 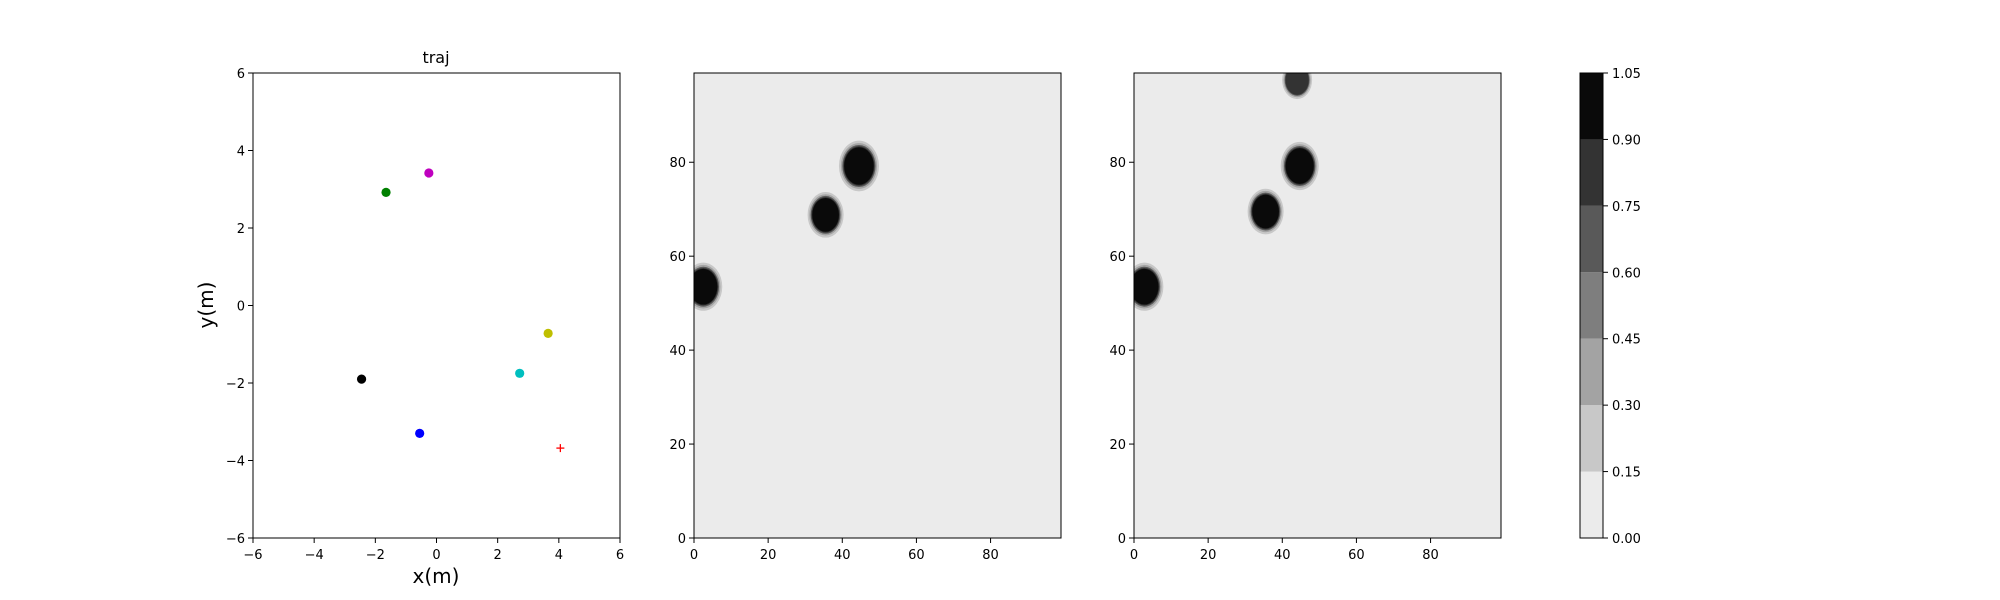 I want to click on x-tick-label: 6, so click(x=620, y=555).